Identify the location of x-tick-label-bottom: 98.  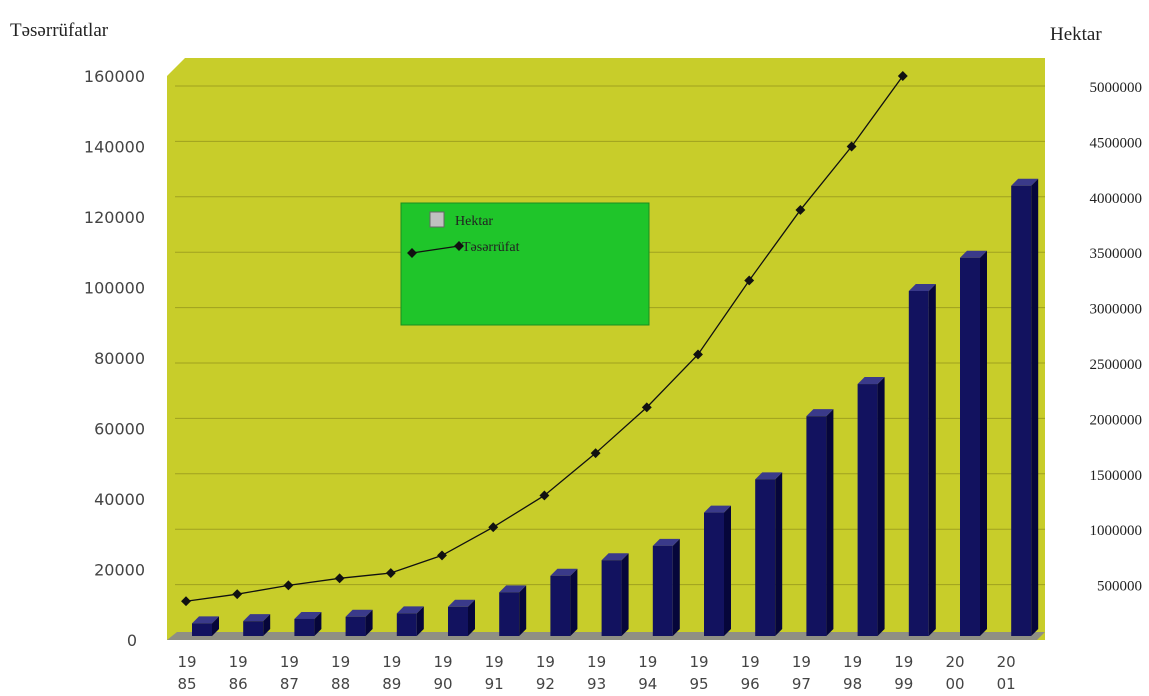
(852, 684).